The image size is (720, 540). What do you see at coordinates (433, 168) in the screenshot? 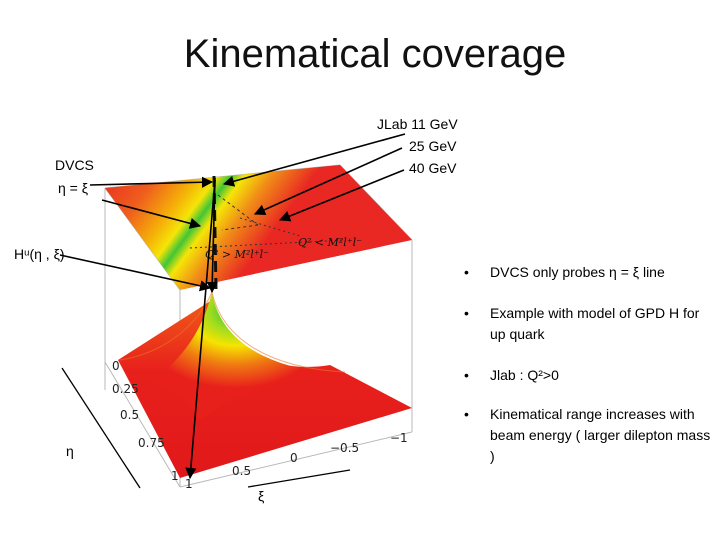
I see `energy-40-label: 40 GeV` at bounding box center [433, 168].